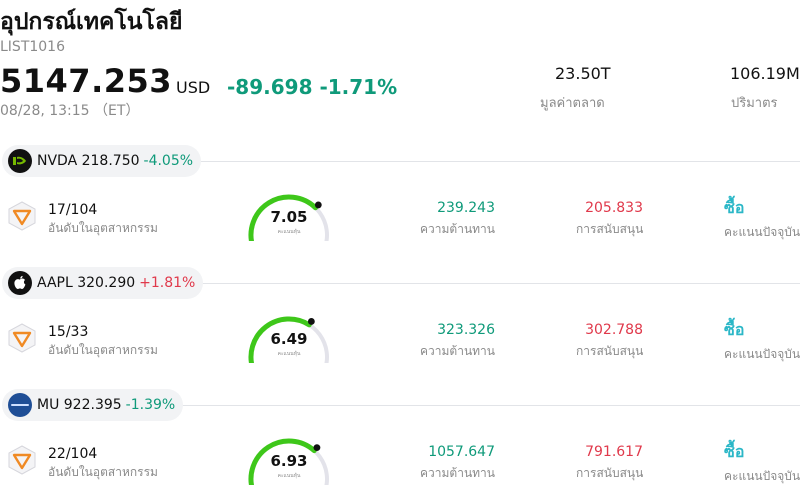 The height and width of the screenshot is (499, 800). I want to click on stock-score: 7.05, so click(289, 217).